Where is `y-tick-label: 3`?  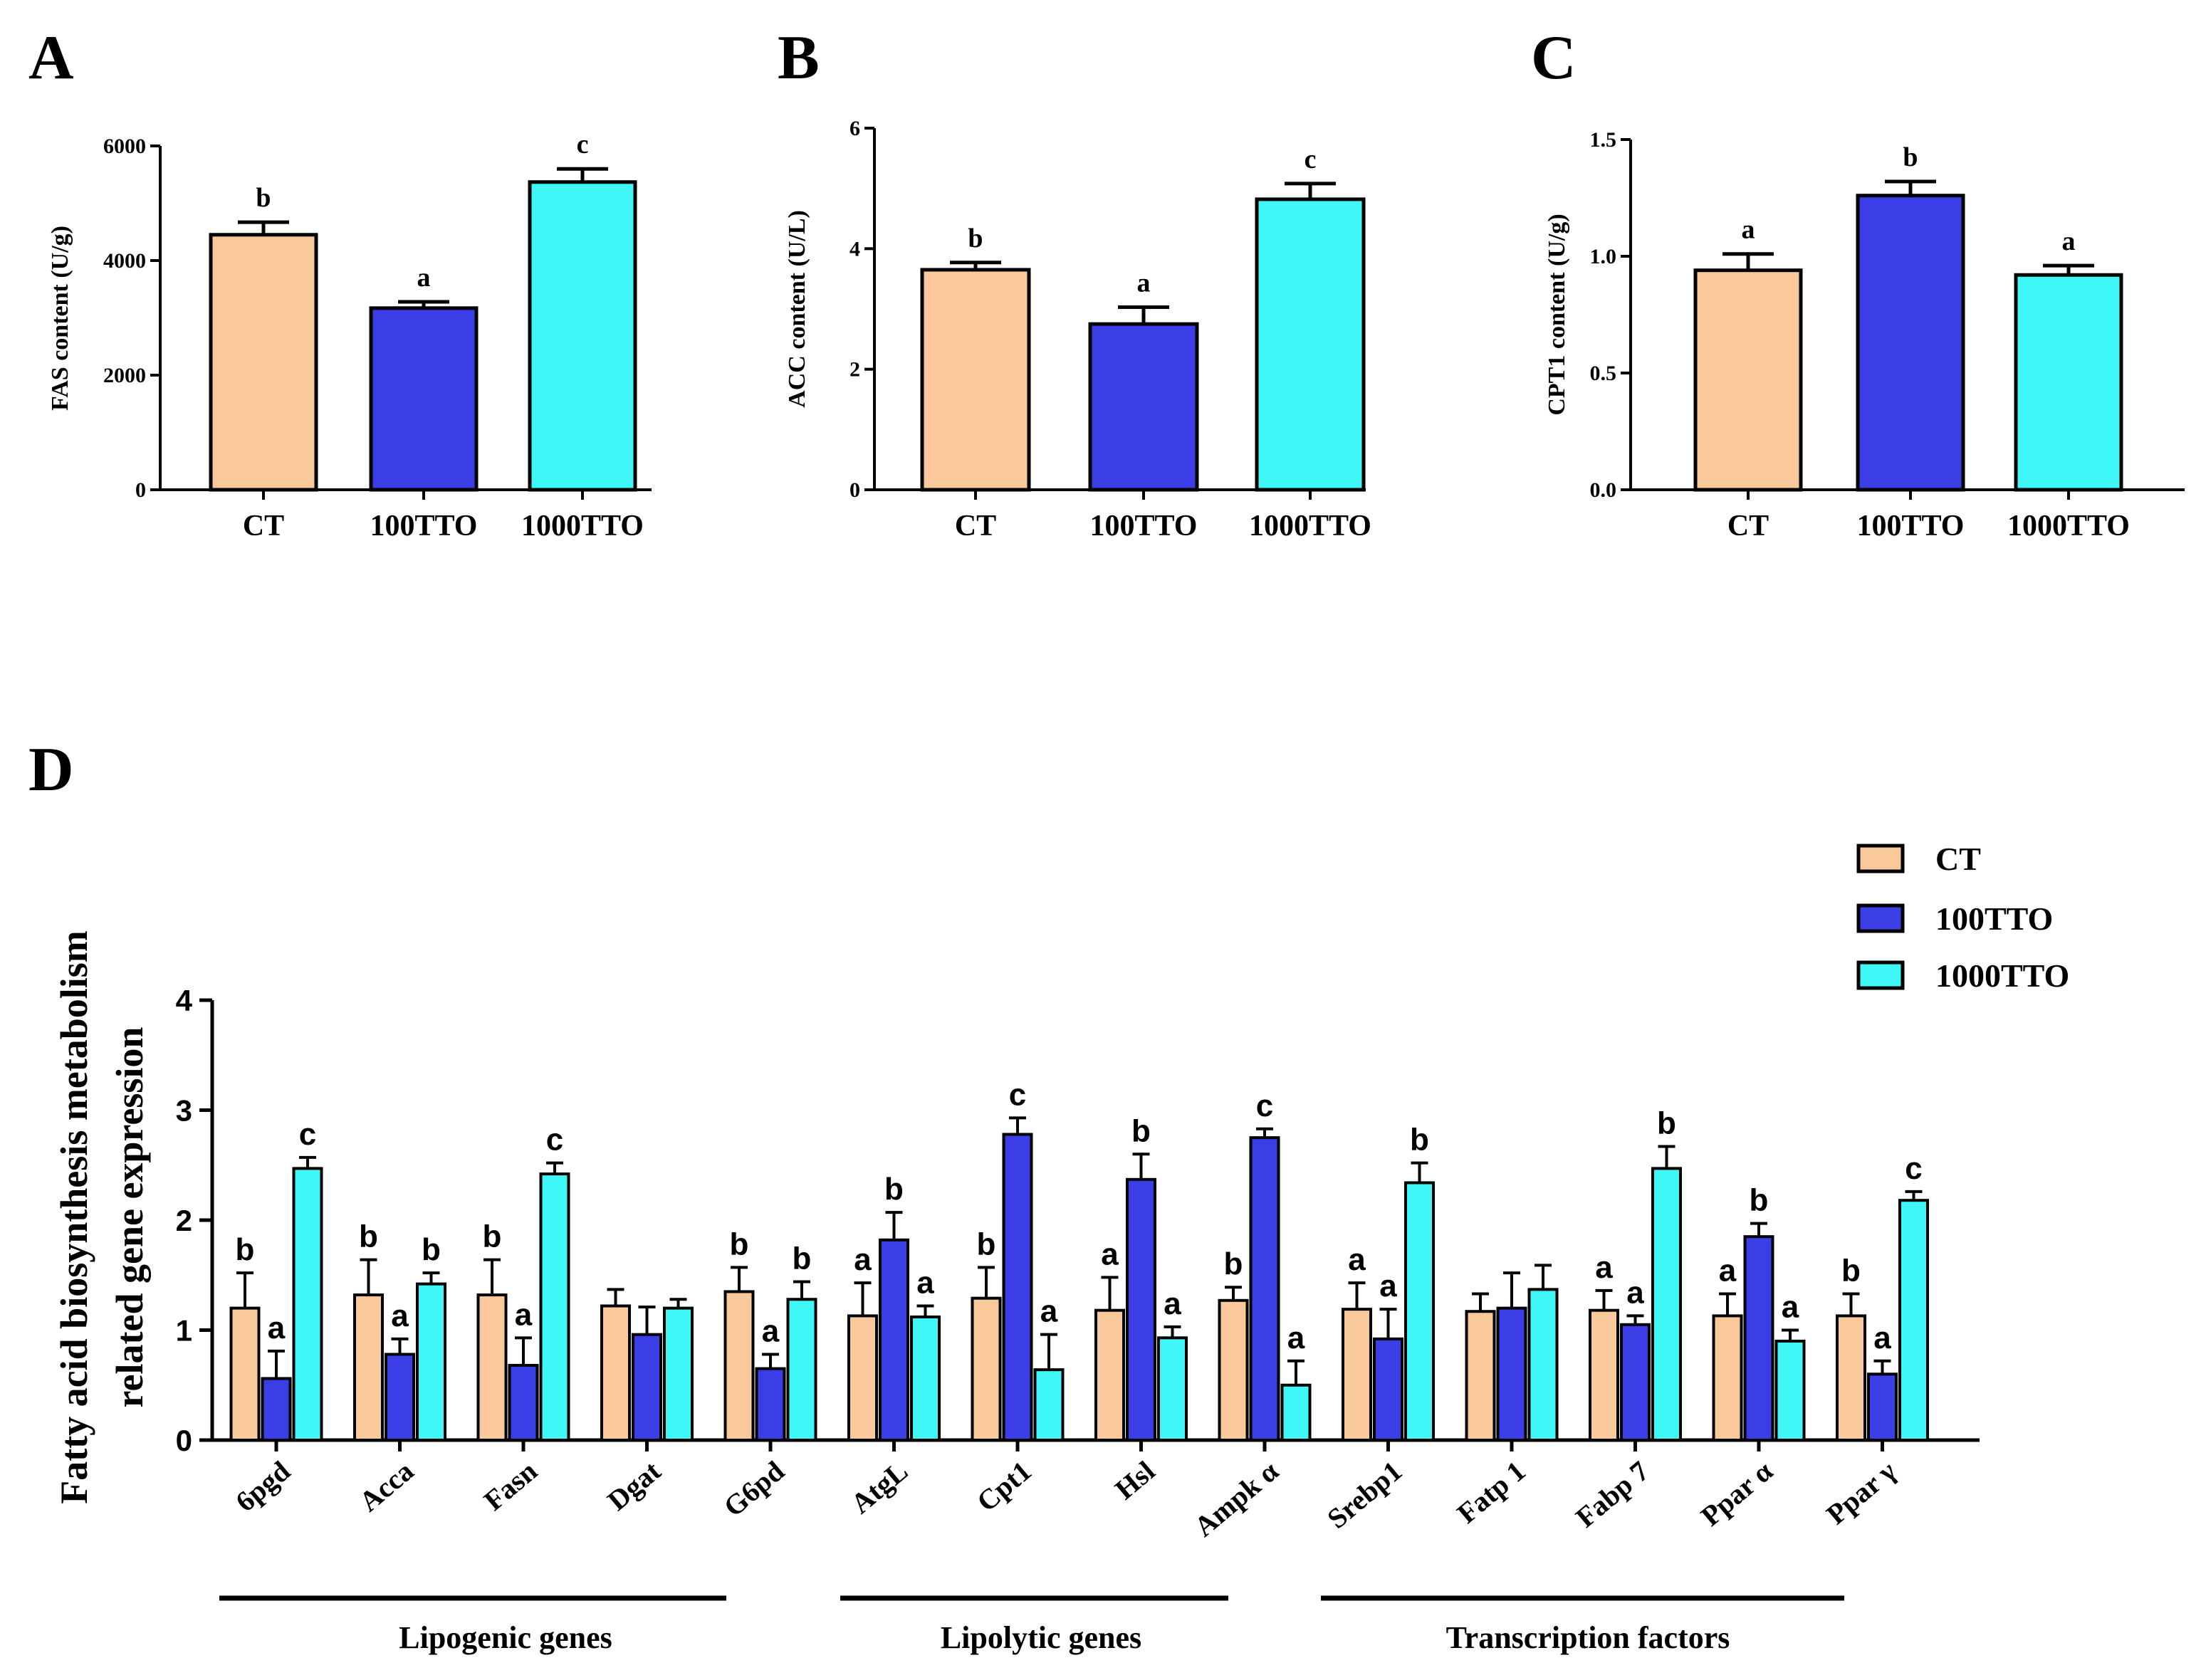 y-tick-label: 3 is located at coordinates (184, 1111).